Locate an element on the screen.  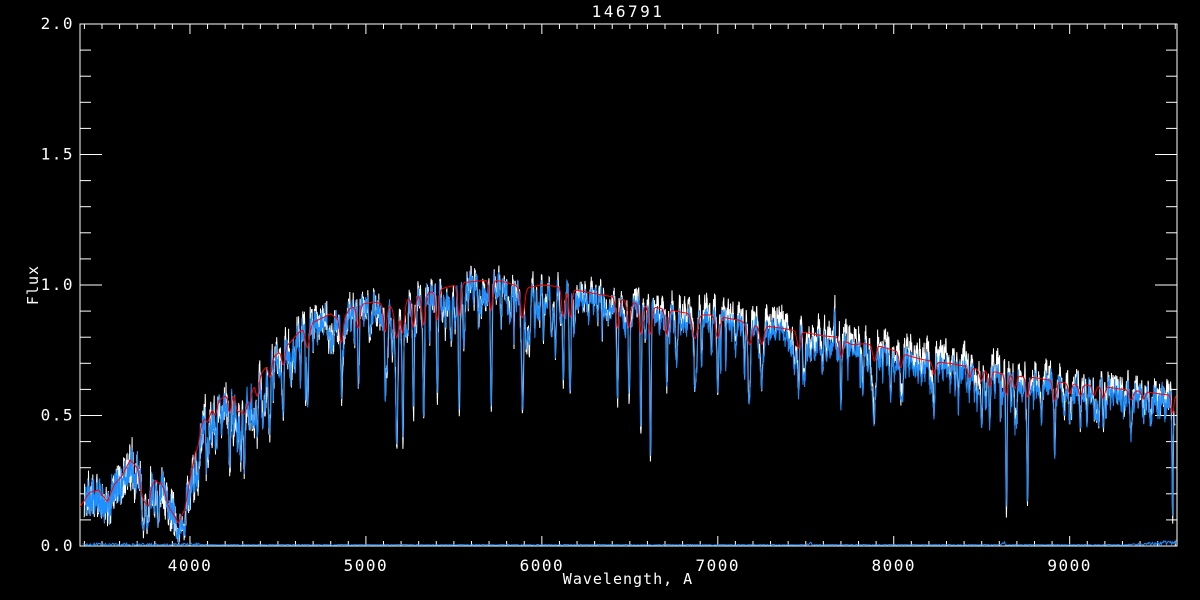
x-tick-label: 8000 is located at coordinates (893, 565).